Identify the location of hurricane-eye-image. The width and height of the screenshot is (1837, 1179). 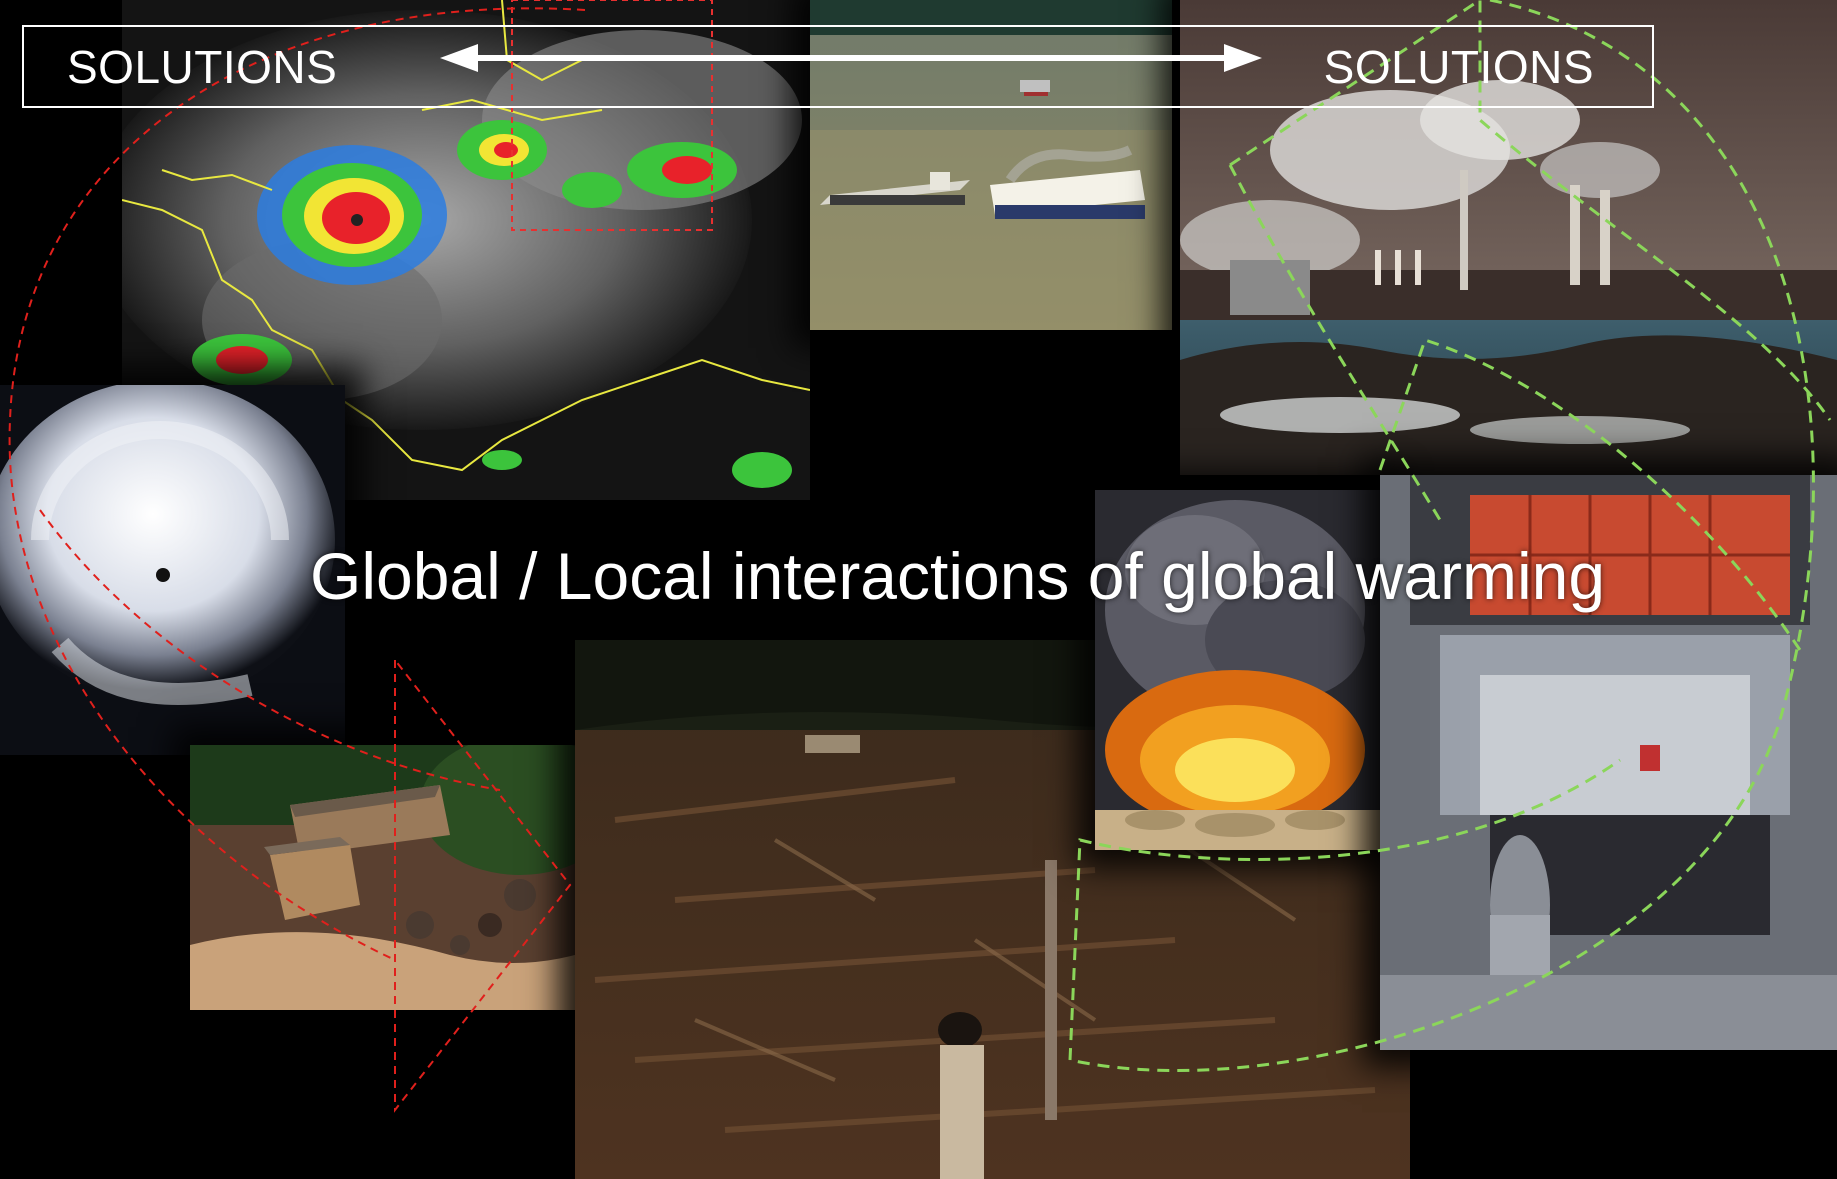
(172, 570).